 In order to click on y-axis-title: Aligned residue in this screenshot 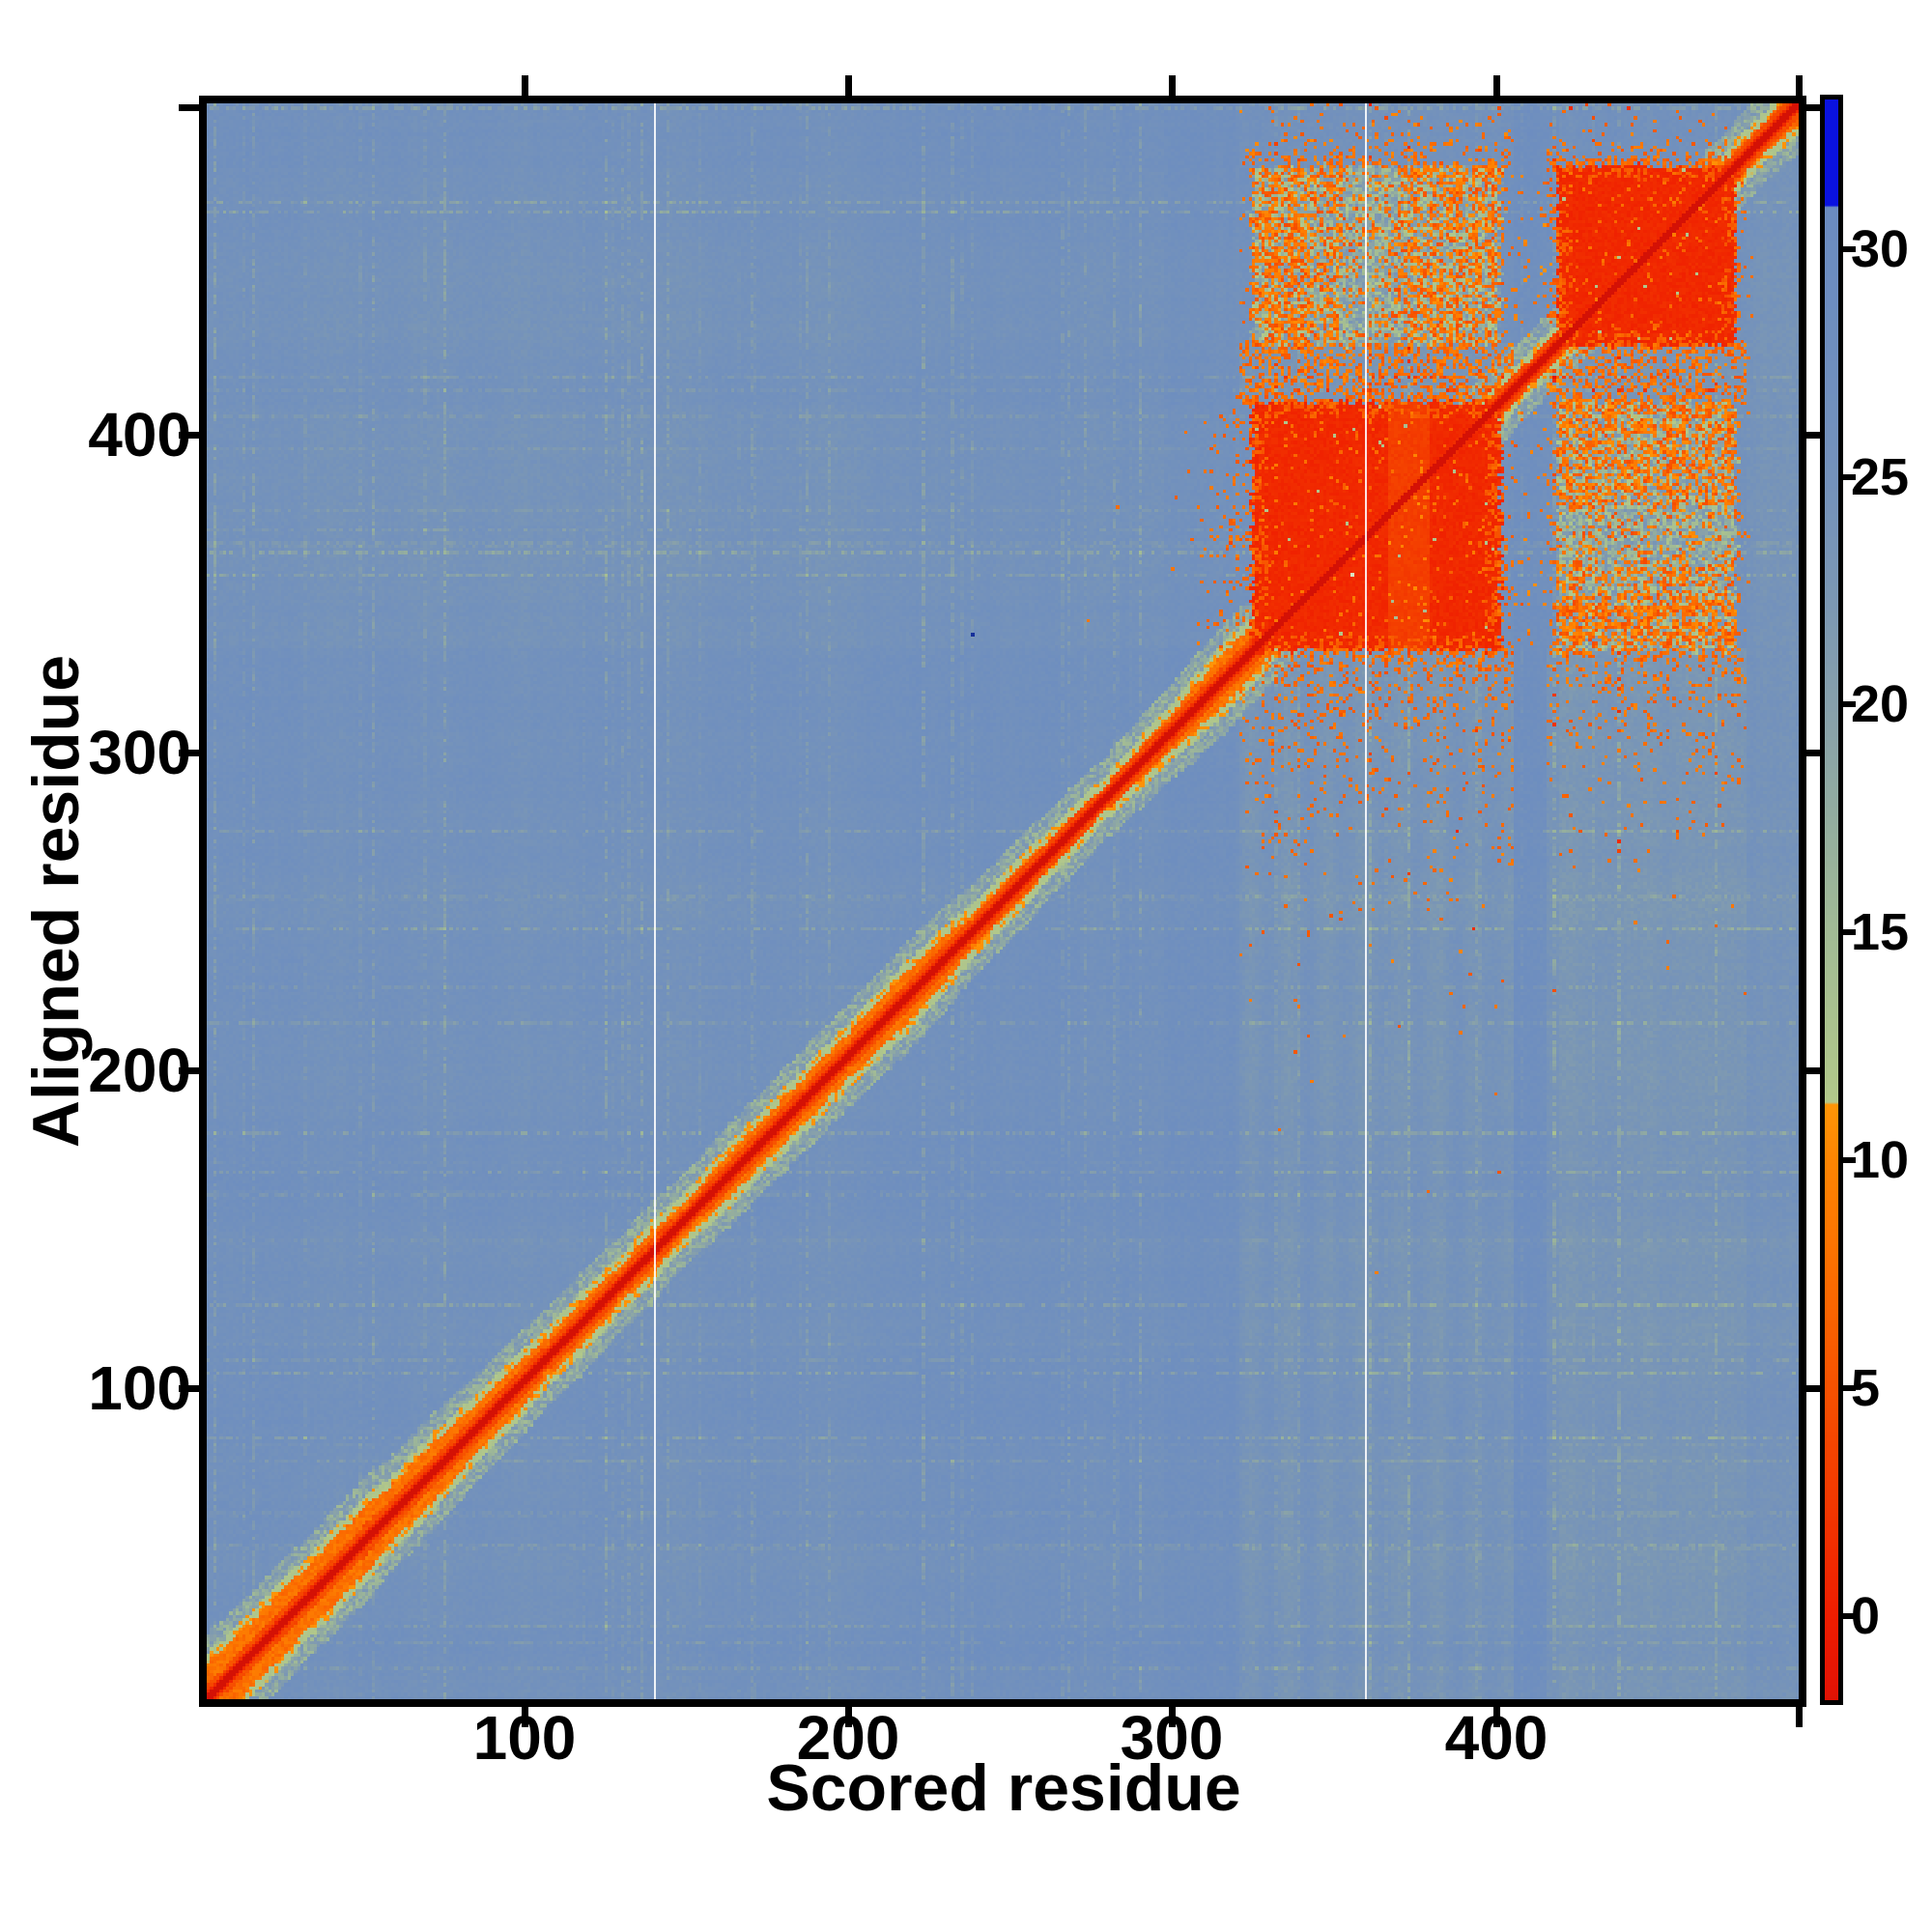, I will do `click(56, 901)`.